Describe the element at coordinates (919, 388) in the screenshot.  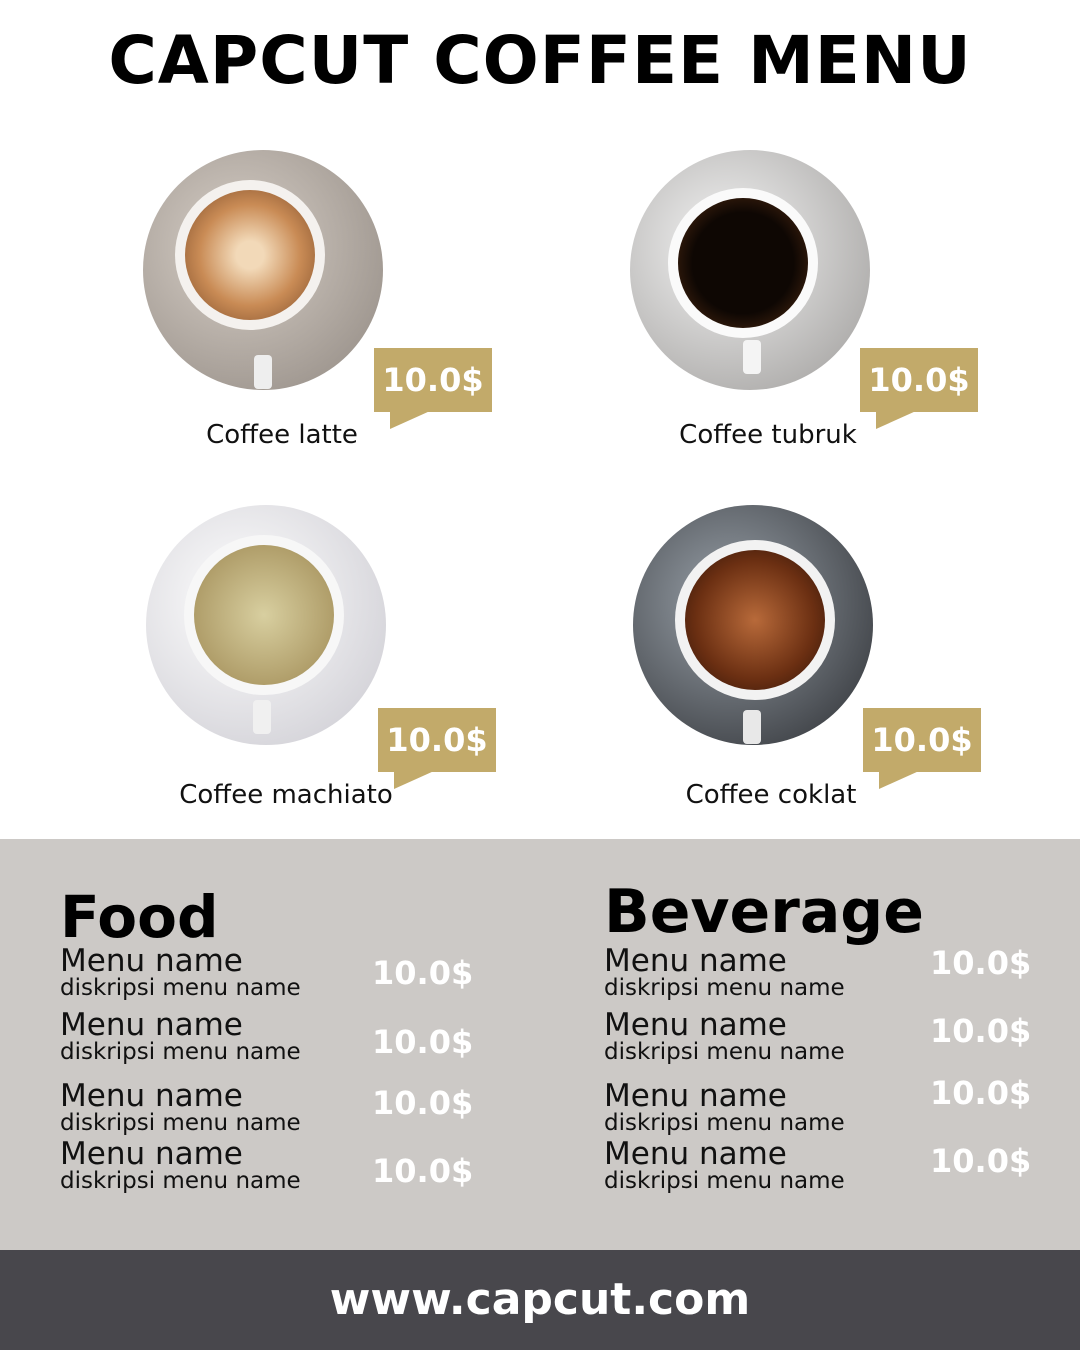
I see `price-tag-tubruk: 10.0$` at that location.